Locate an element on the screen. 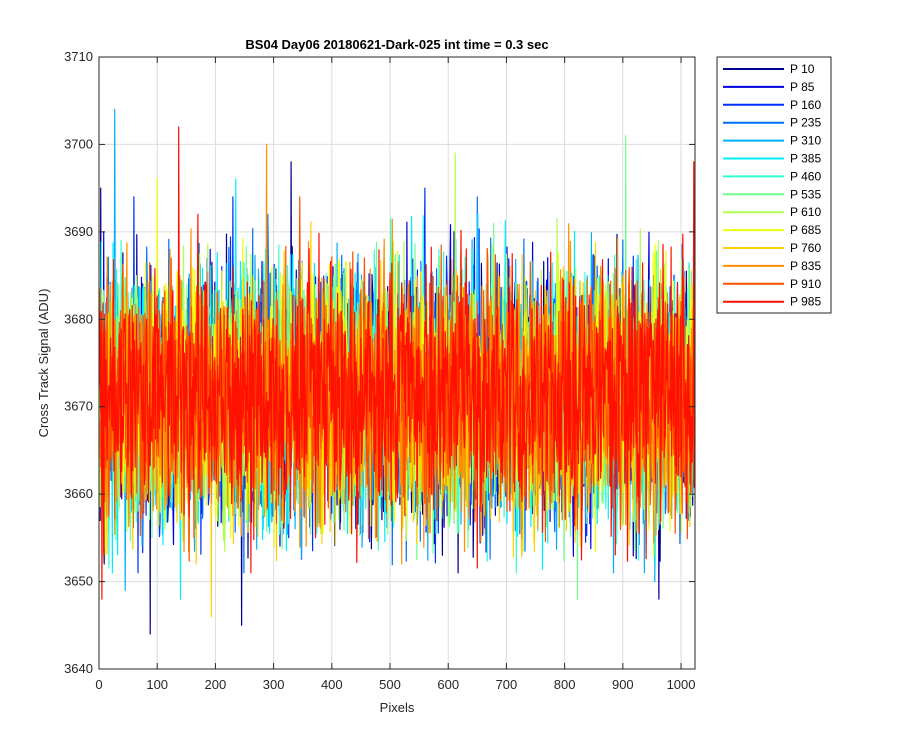  legend-label: P 610 is located at coordinates (805, 212).